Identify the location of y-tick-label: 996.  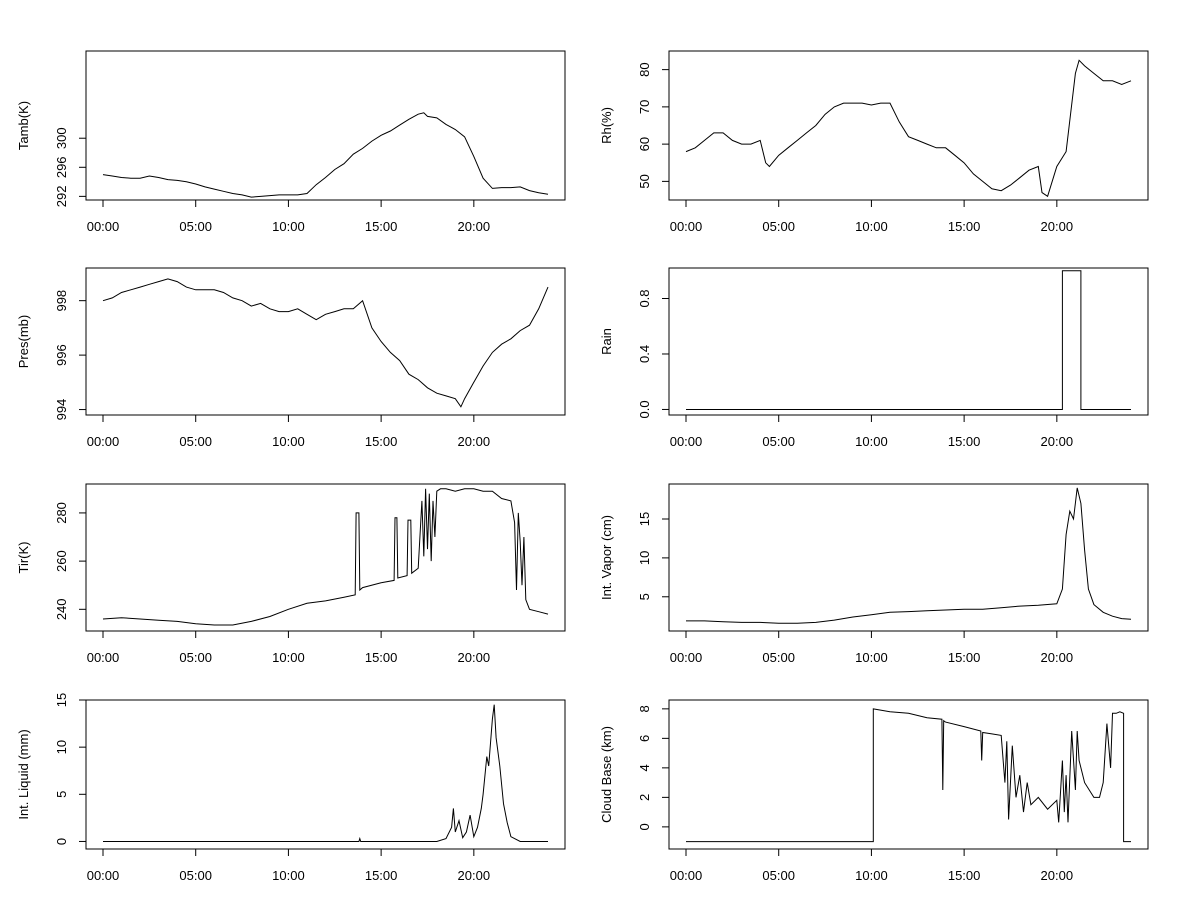
(61, 355).